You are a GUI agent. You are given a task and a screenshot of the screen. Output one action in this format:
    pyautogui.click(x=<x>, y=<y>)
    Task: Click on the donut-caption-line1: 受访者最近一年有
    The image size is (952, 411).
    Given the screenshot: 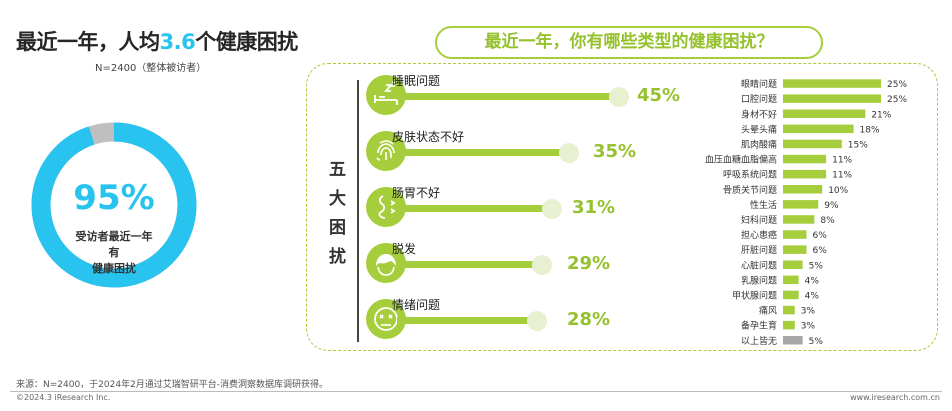 What is the action you would take?
    pyautogui.click(x=114, y=244)
    